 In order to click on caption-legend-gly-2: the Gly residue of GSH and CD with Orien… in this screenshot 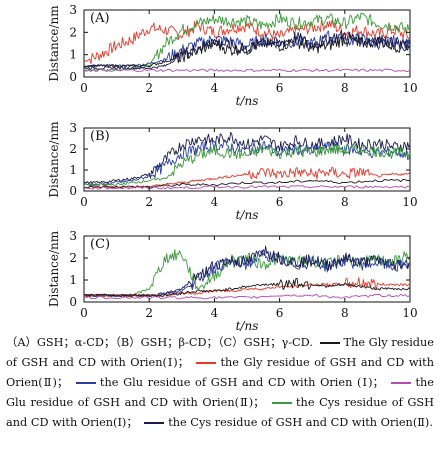, I will do `click(220, 372)`.